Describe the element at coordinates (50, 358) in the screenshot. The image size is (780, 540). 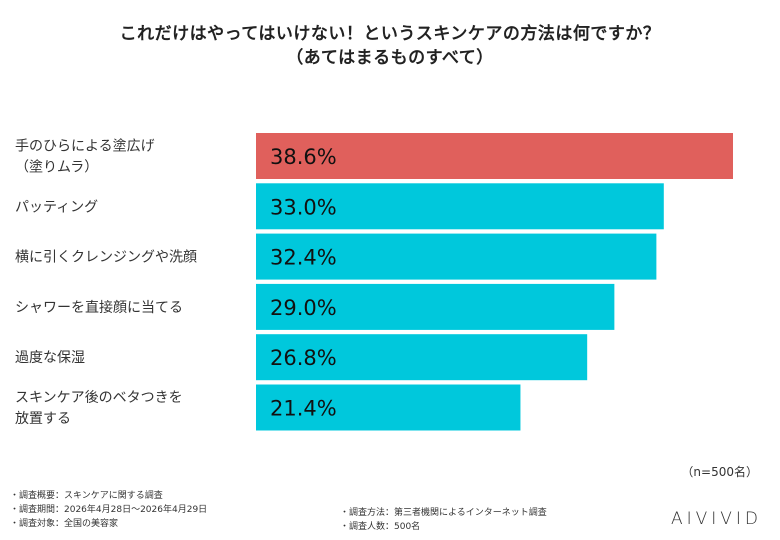
I see `category-label-5: 過度な保湿` at that location.